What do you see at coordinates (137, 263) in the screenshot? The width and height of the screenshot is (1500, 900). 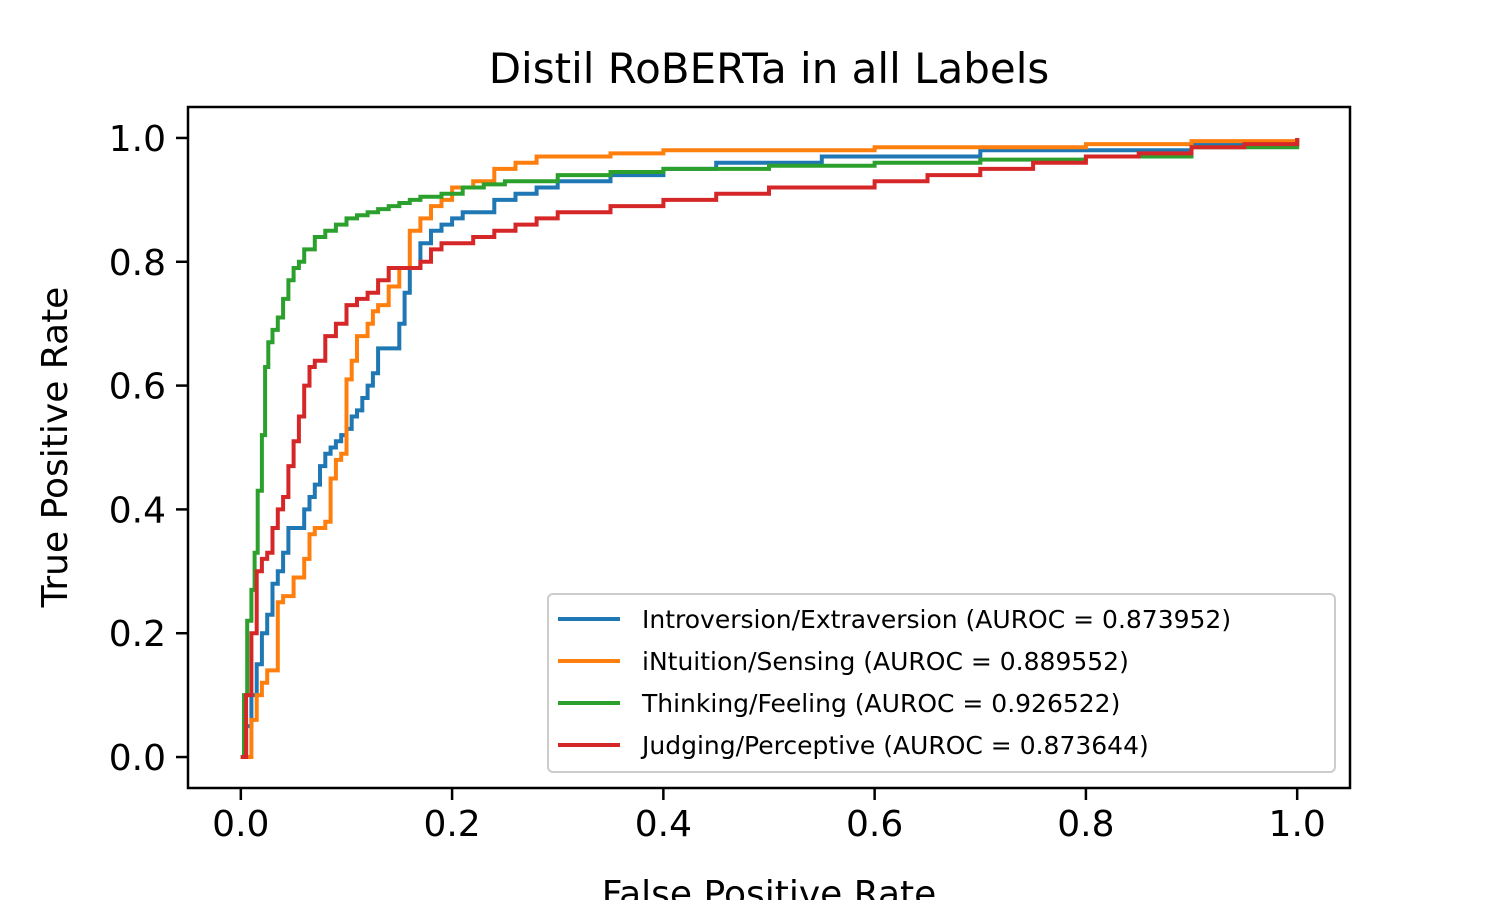 I see `y-tick-label: 0.8` at bounding box center [137, 263].